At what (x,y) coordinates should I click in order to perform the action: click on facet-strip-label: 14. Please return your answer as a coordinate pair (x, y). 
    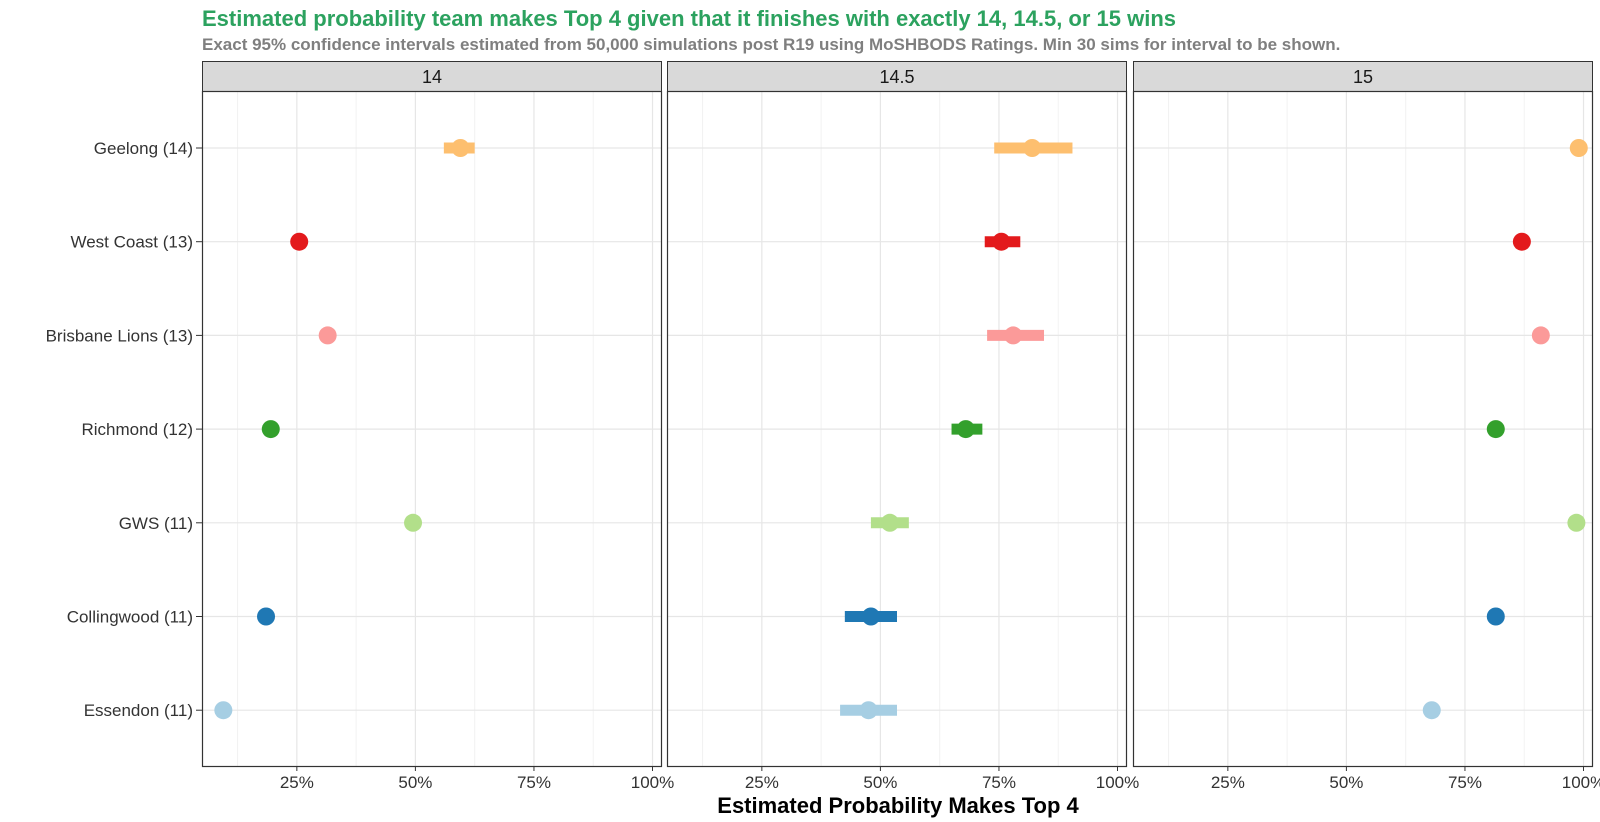
    Looking at the image, I should click on (432, 77).